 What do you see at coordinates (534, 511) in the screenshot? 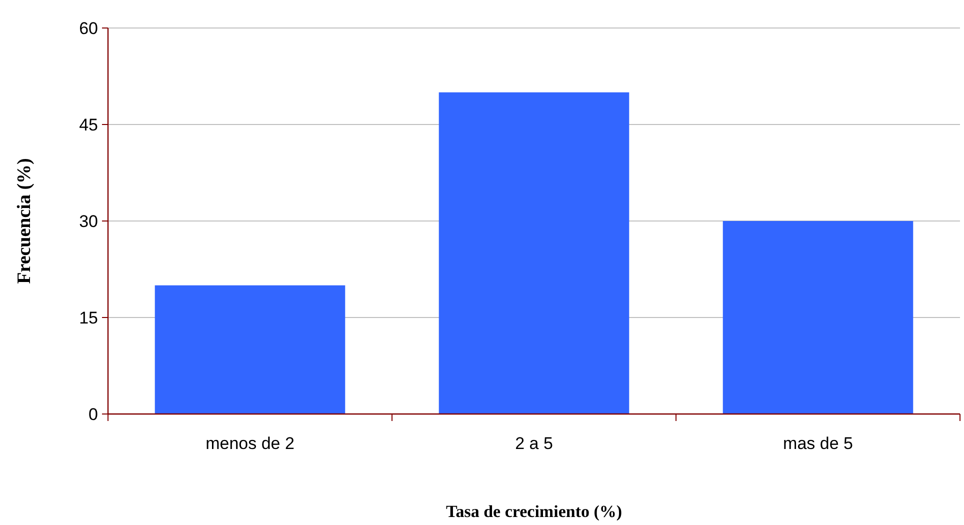
I see `x-axis-title: Tasa de crecimiento (%)` at bounding box center [534, 511].